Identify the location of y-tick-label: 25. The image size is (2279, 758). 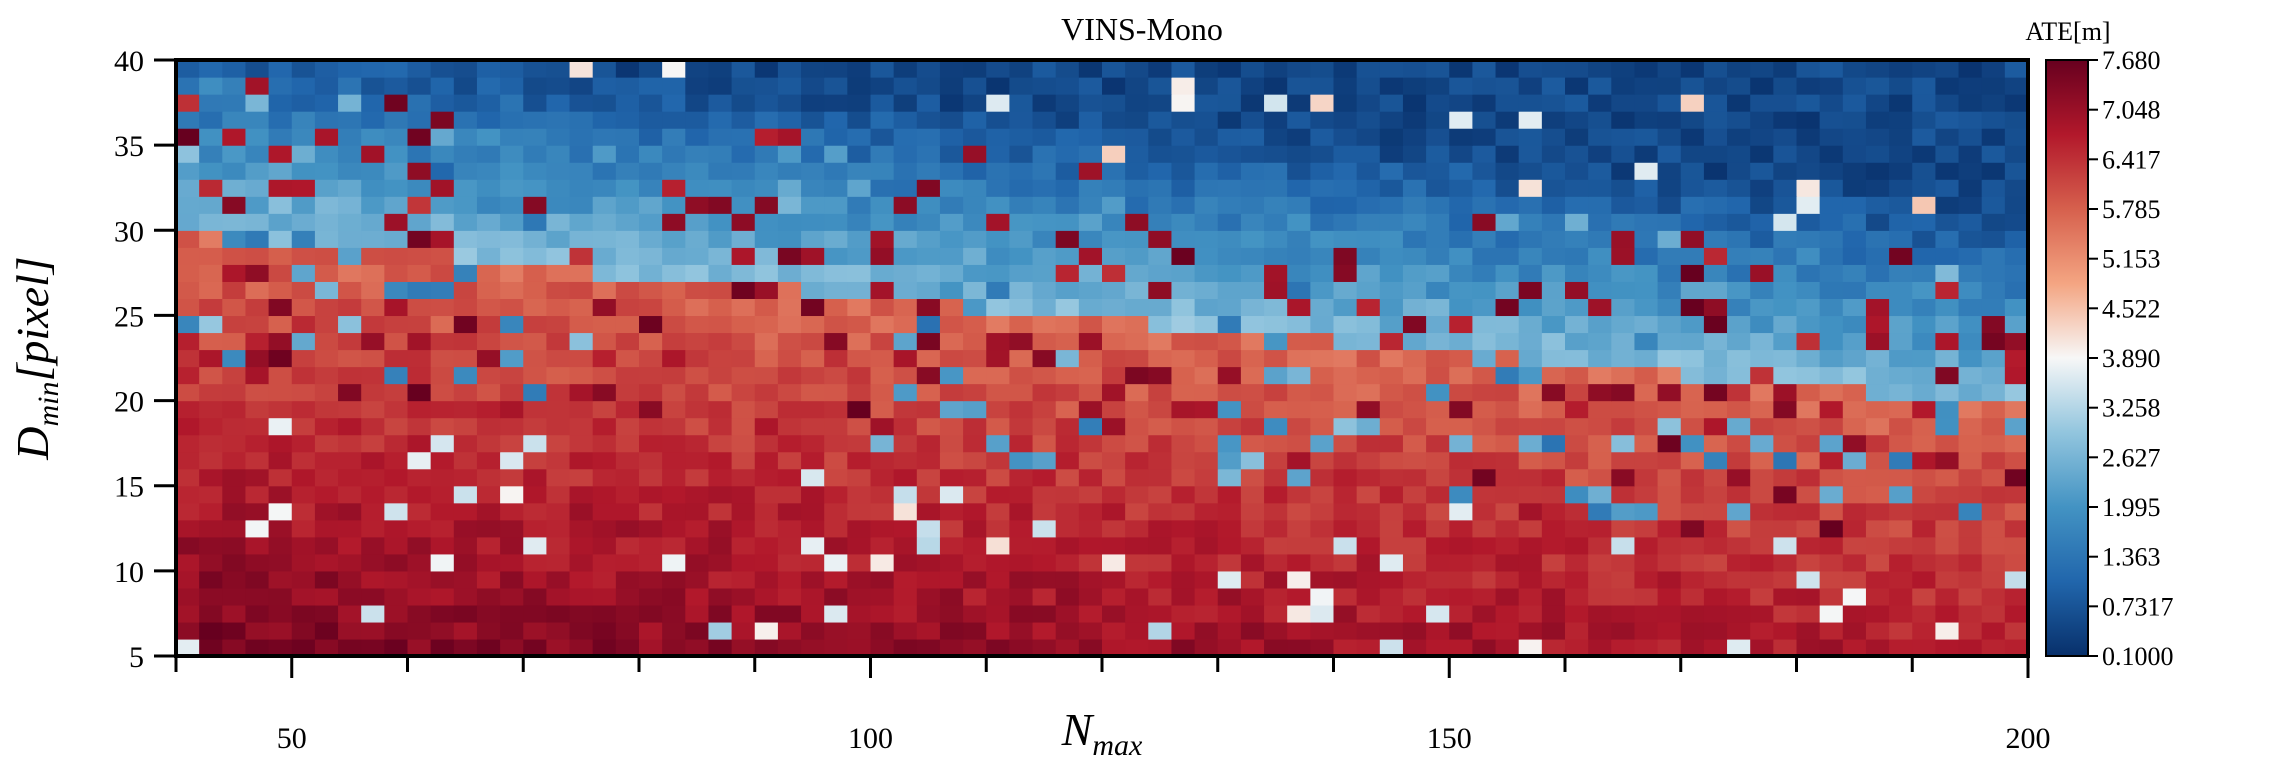
(129, 316).